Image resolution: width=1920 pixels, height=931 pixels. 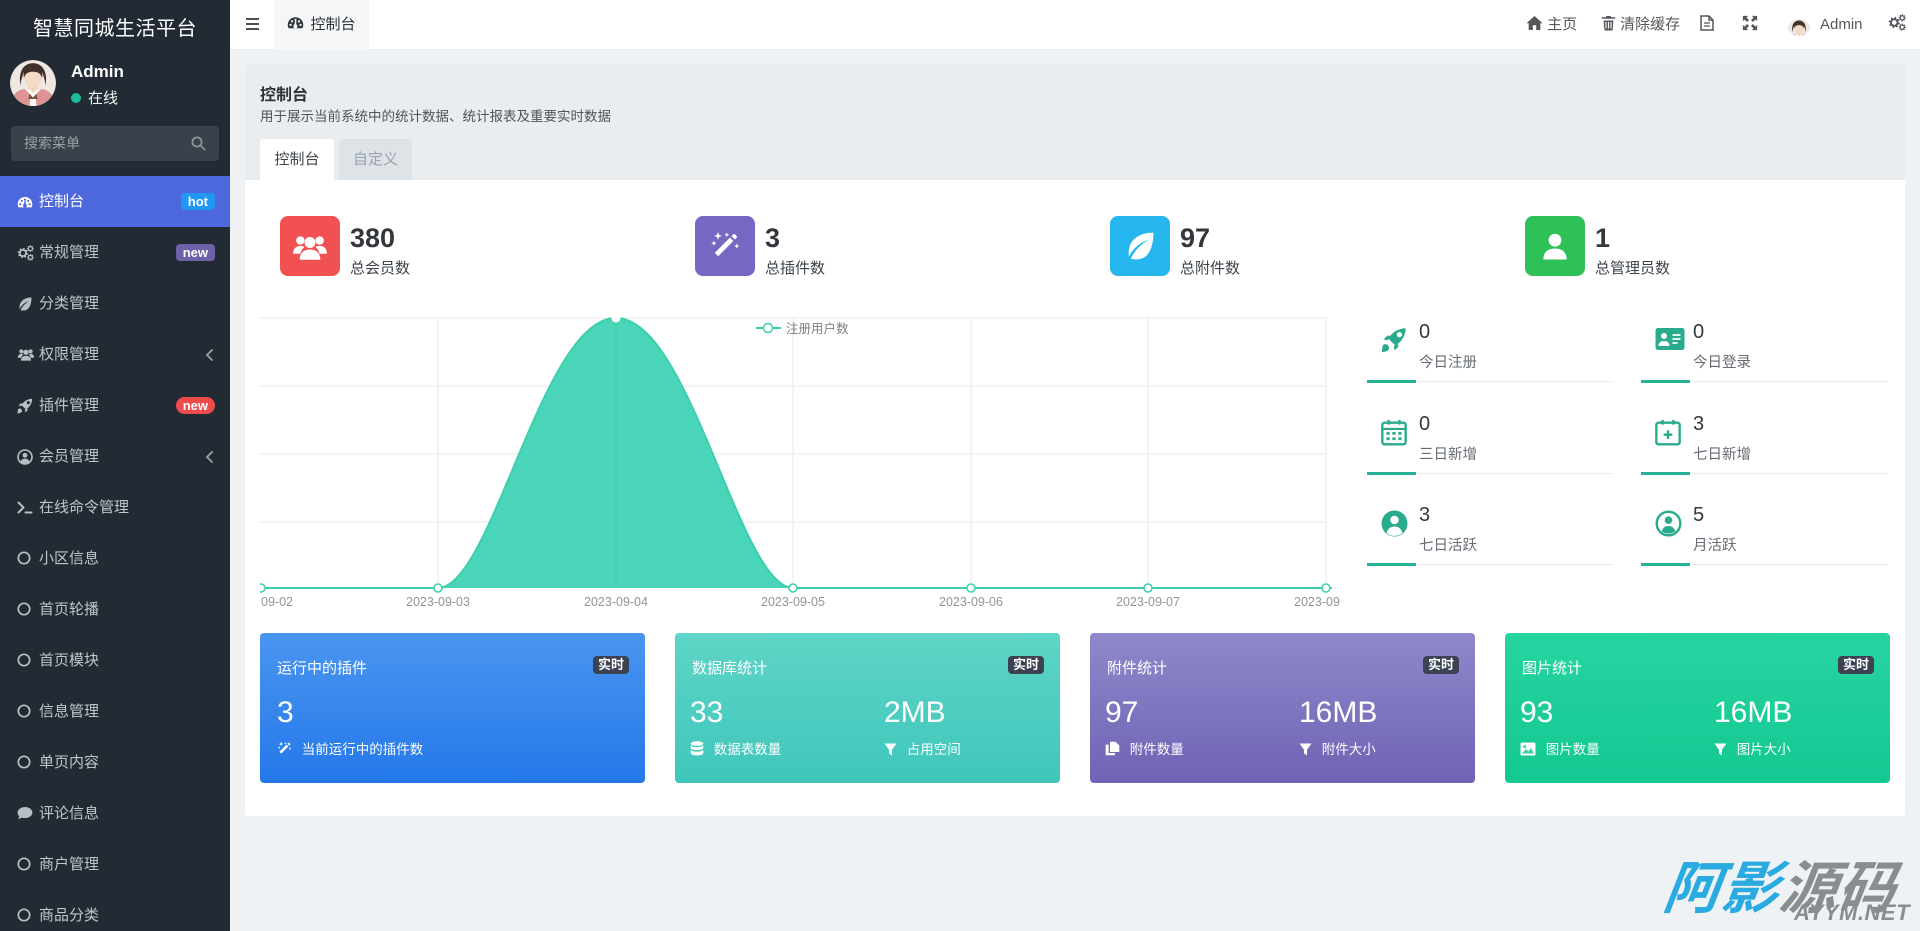 What do you see at coordinates (616, 602) in the screenshot?
I see `svg-text: 2023-09-04` at bounding box center [616, 602].